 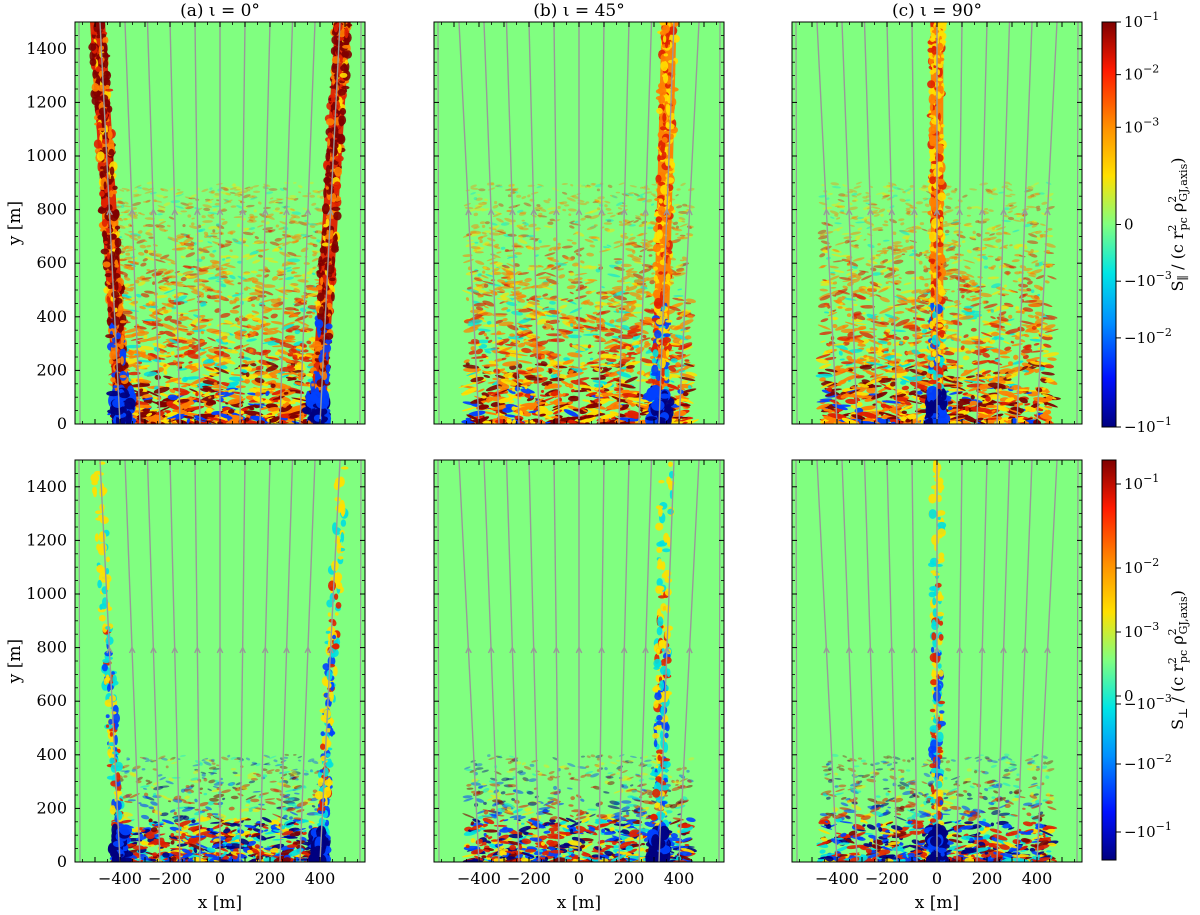 I want to click on x-tick-label: −200, so click(x=170, y=878).